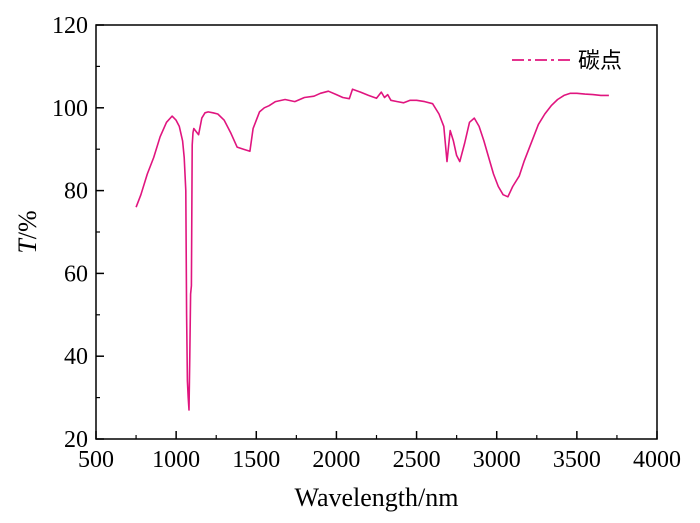 The image size is (700, 523). I want to click on y-axis: 20 40 60 80 100 120, so click(78, 233).